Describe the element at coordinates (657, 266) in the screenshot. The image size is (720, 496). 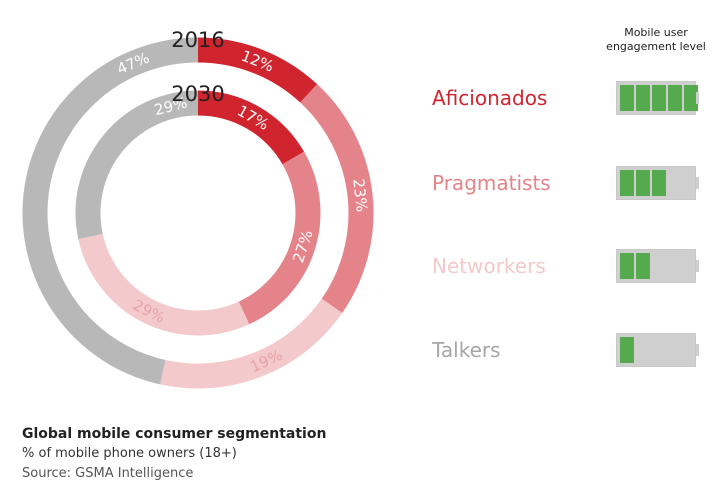
I see `engagement-meter-networkers` at that location.